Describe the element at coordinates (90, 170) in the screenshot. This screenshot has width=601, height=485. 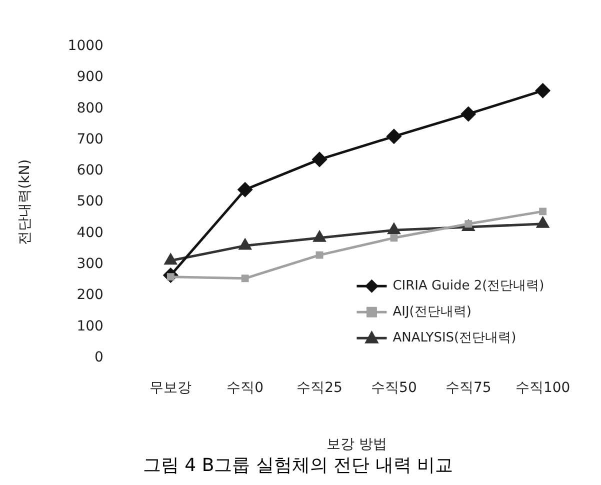
I see `y-tick-label: 600` at that location.